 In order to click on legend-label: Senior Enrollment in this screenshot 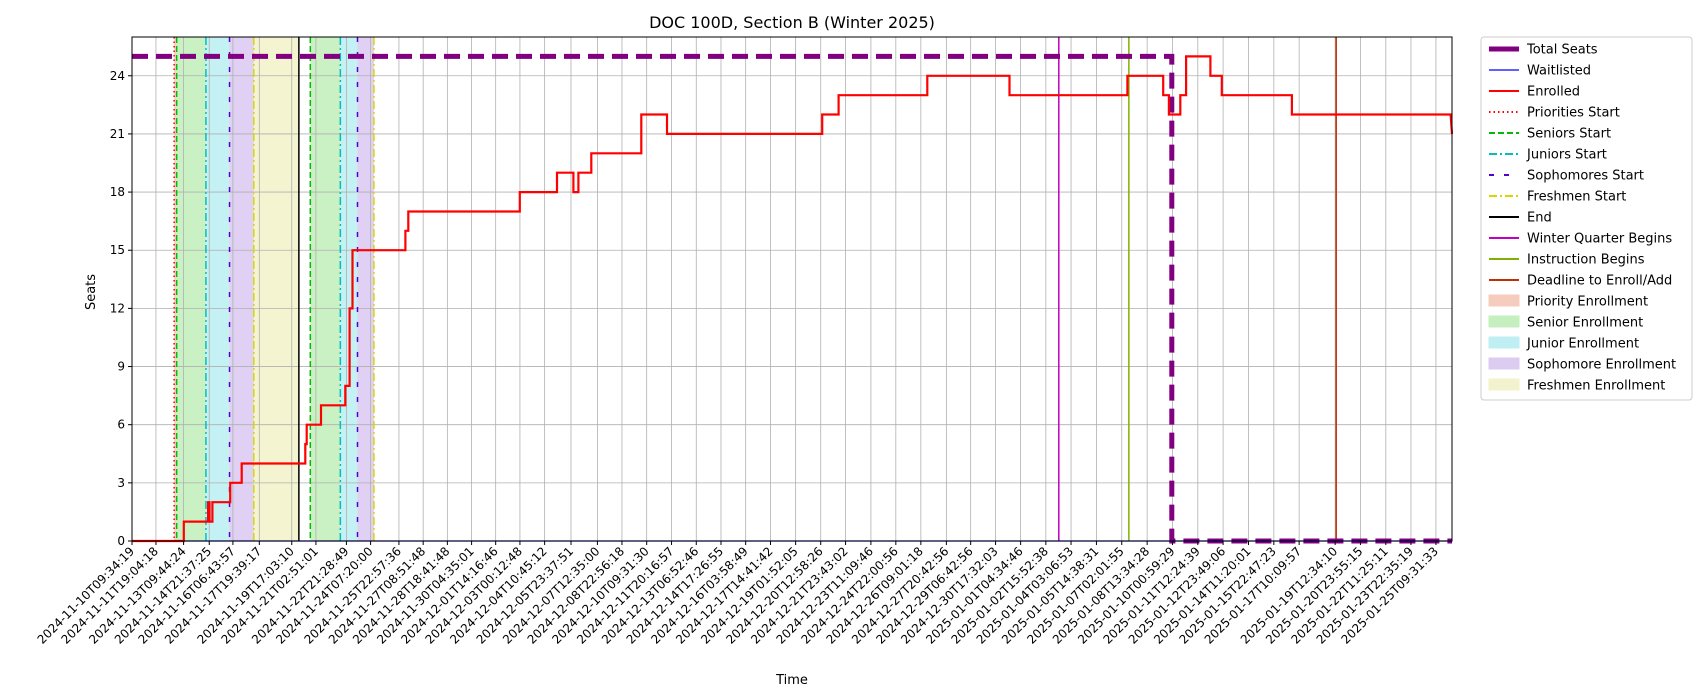, I will do `click(1585, 323)`.